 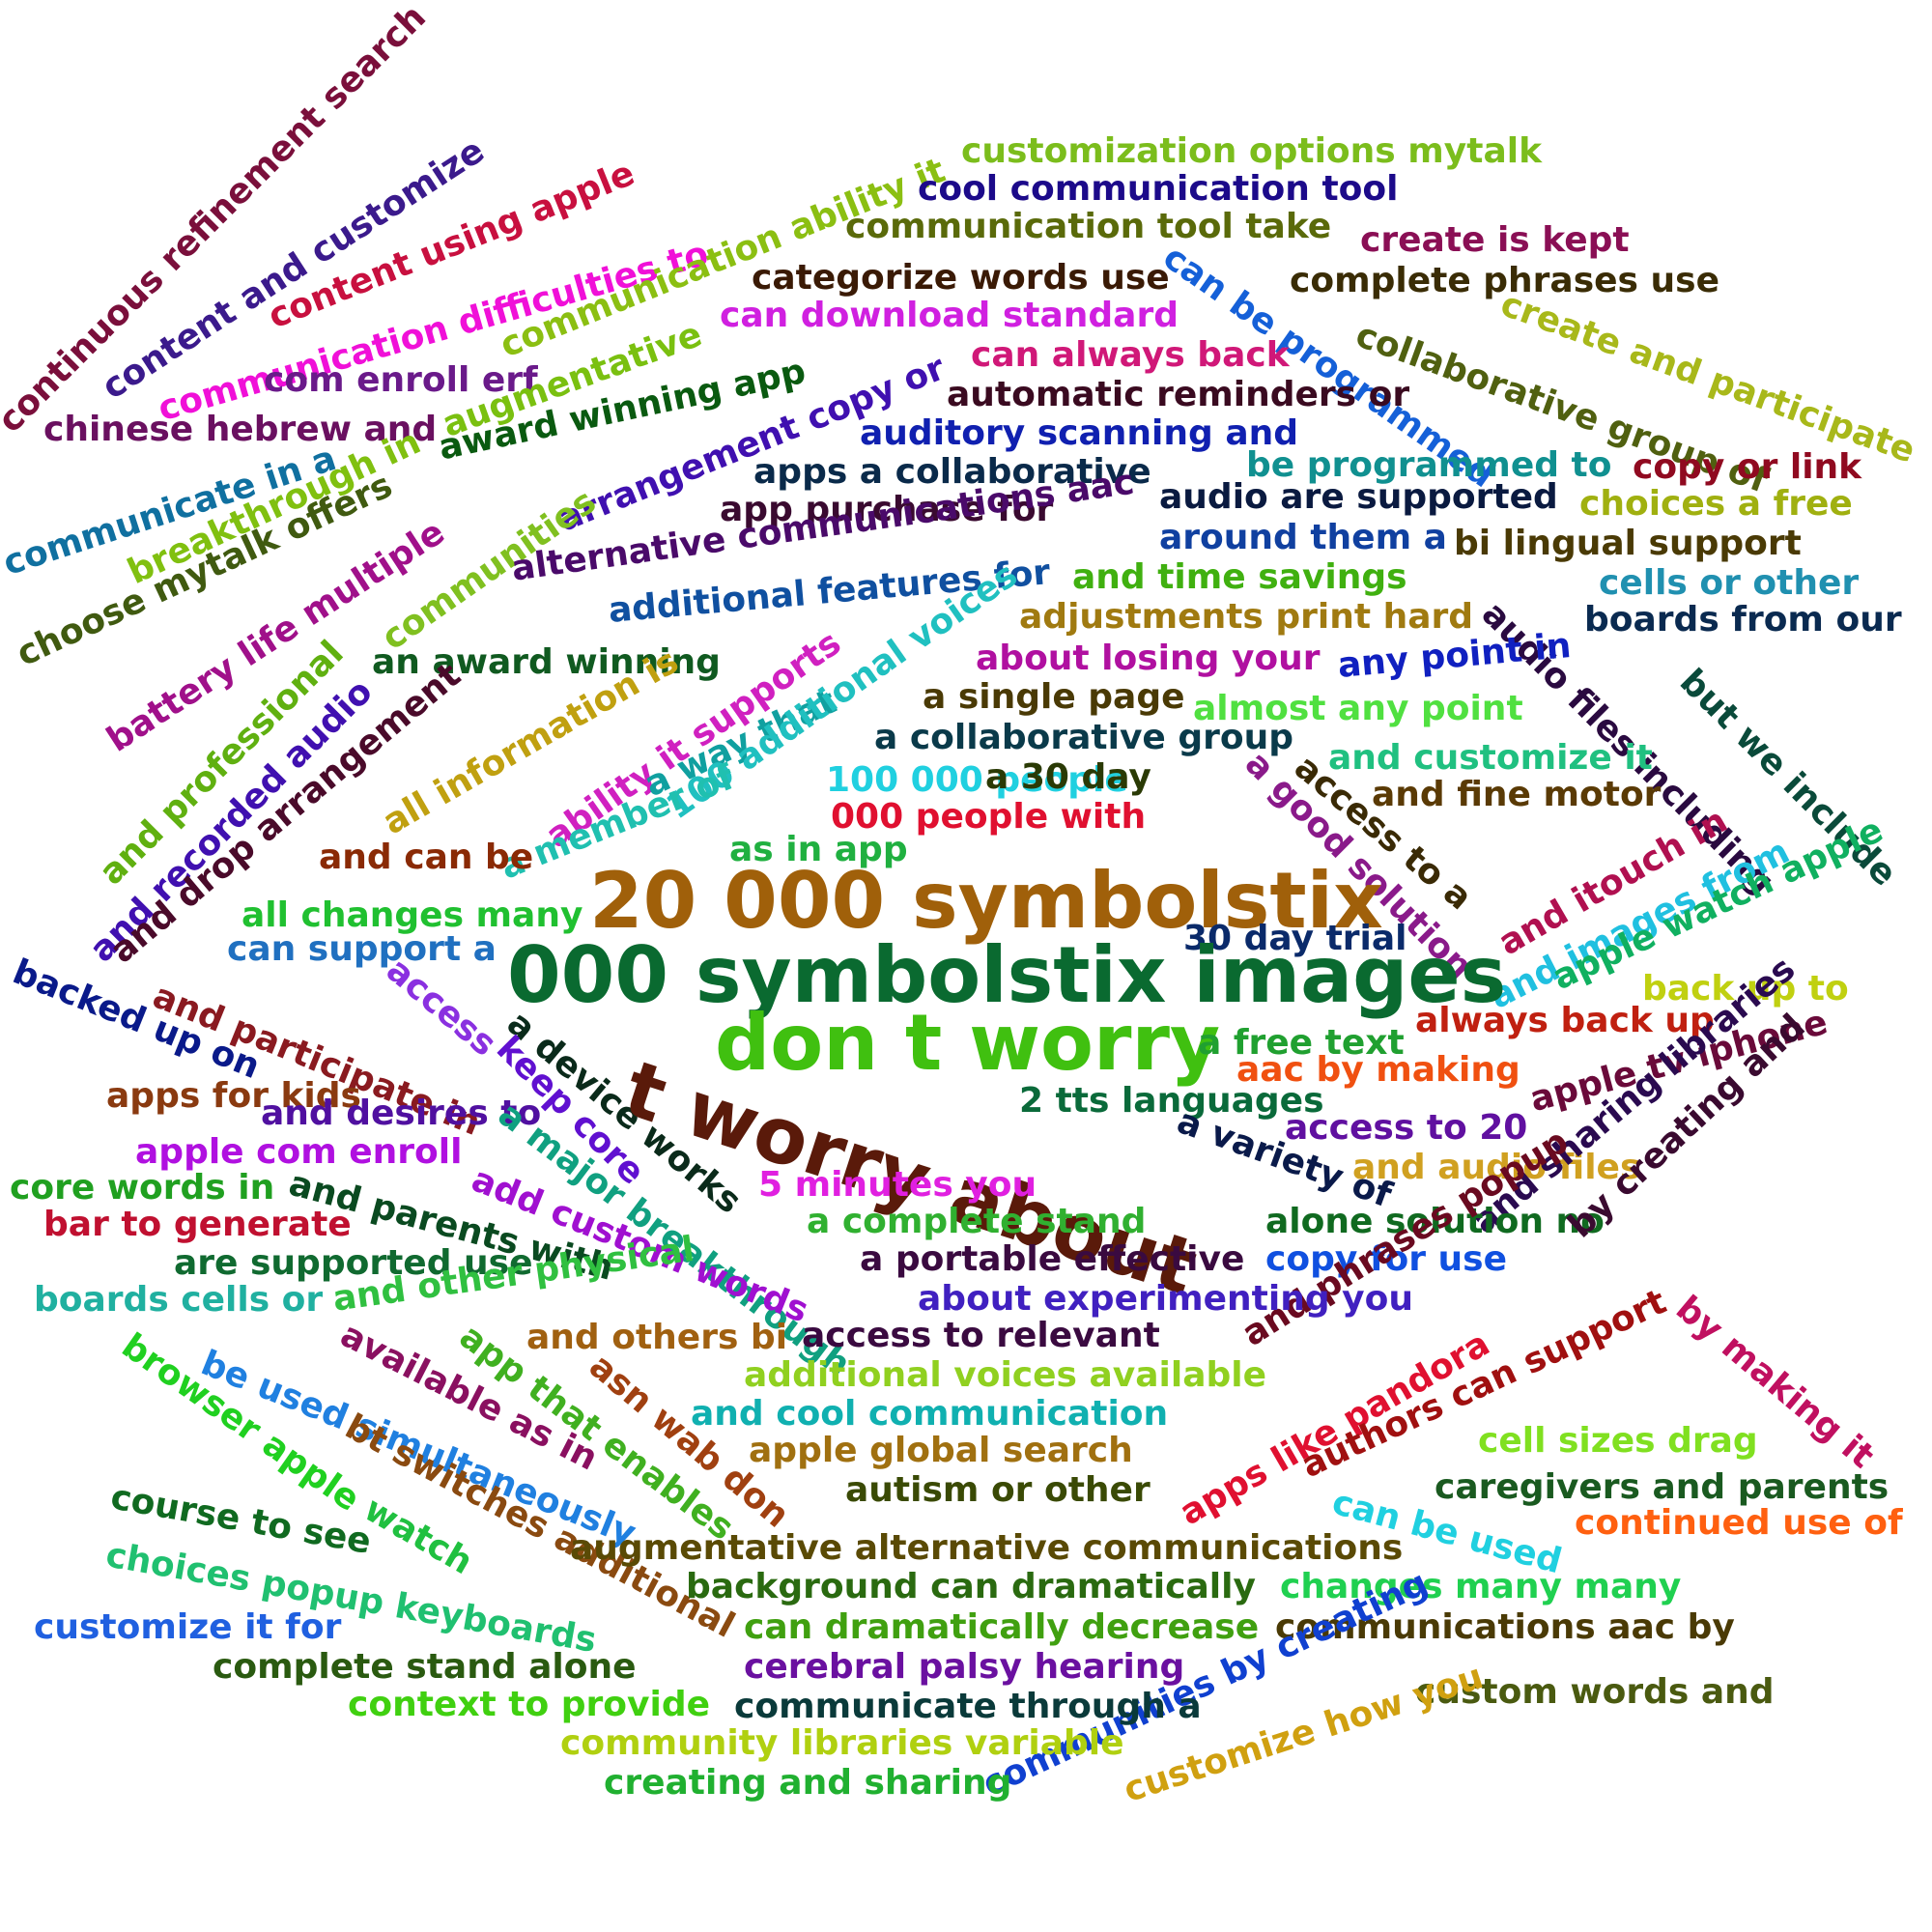 I want to click on cloud-word: boards cells or, so click(x=179, y=1300).